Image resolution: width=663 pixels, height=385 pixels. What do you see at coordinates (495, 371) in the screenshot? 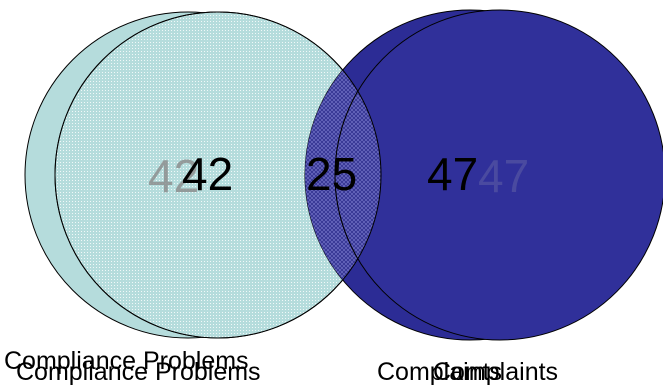
I see `right-set-label: Complaints` at bounding box center [495, 371].